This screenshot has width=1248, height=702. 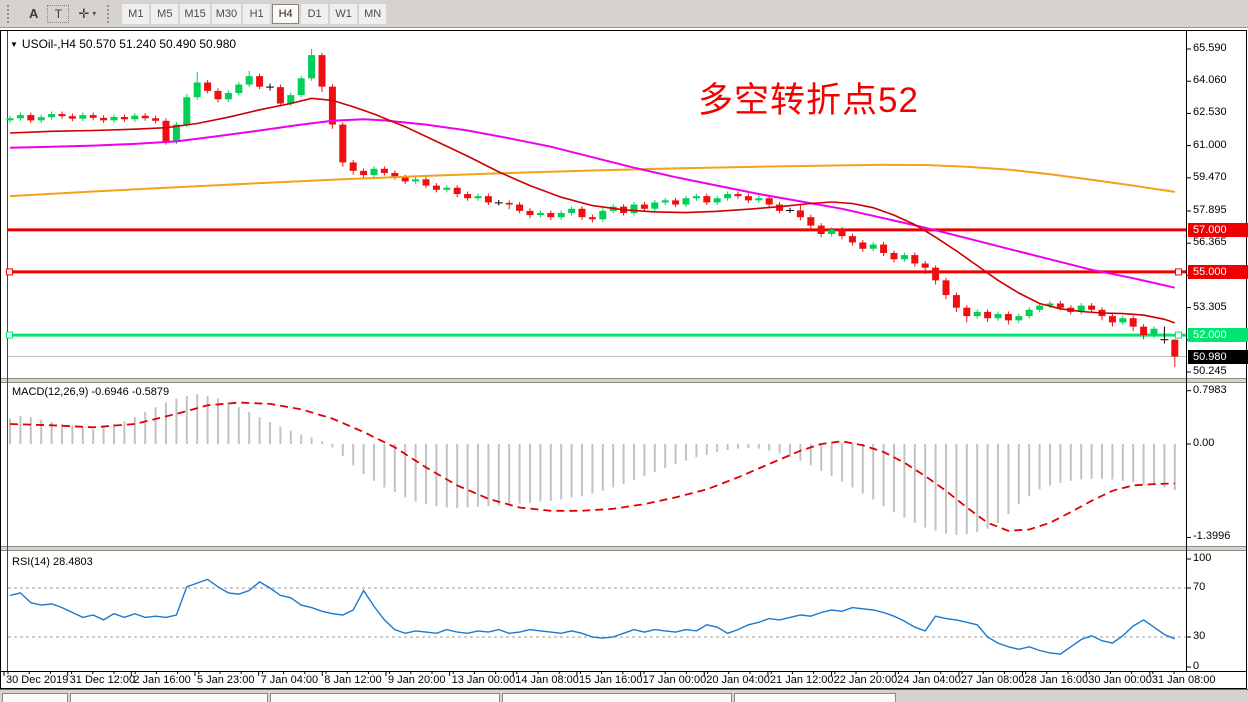 What do you see at coordinates (1210, 144) in the screenshot?
I see `price-axis-tick: 61.000` at bounding box center [1210, 144].